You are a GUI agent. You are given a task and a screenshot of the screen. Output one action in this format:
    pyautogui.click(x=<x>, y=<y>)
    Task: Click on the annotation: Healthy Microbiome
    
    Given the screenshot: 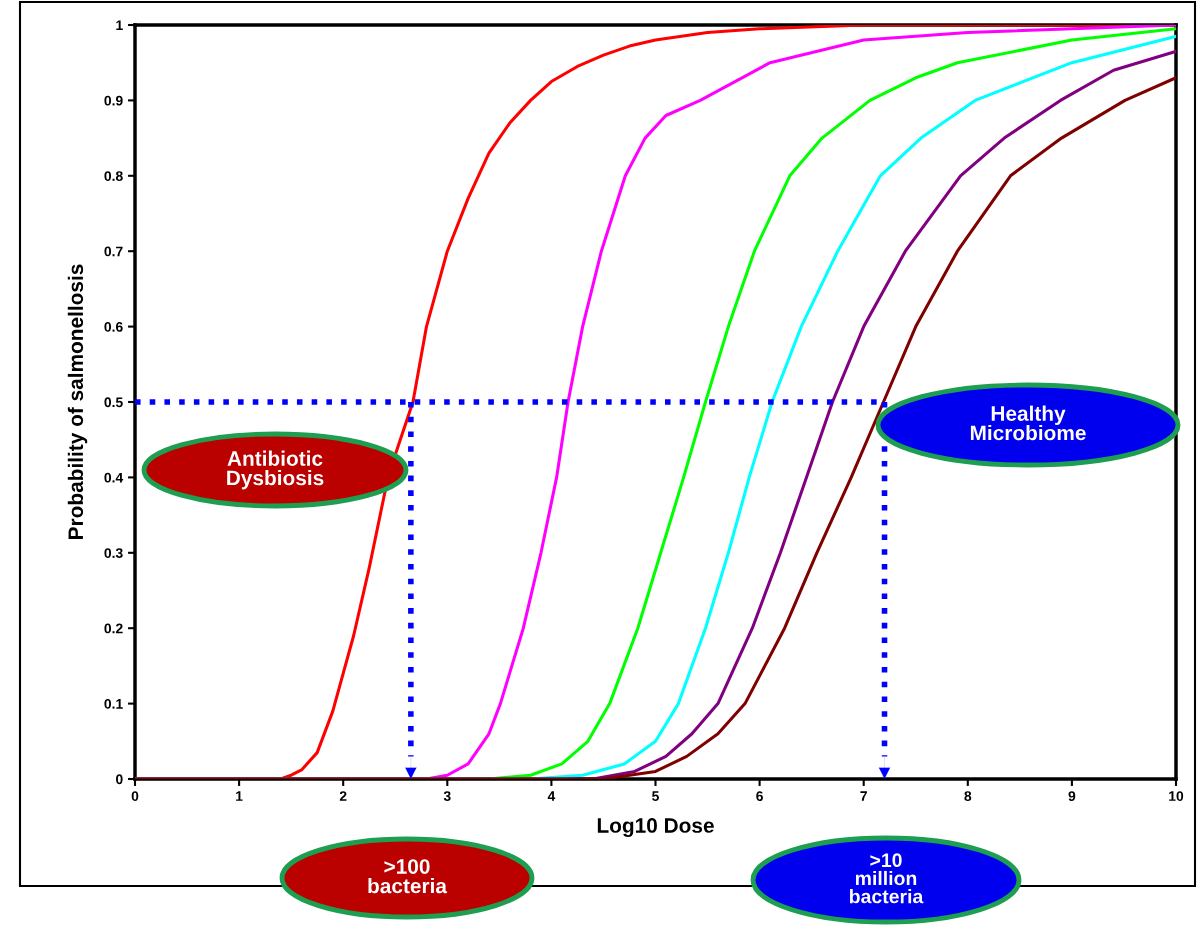 What is the action you would take?
    pyautogui.click(x=1028, y=423)
    